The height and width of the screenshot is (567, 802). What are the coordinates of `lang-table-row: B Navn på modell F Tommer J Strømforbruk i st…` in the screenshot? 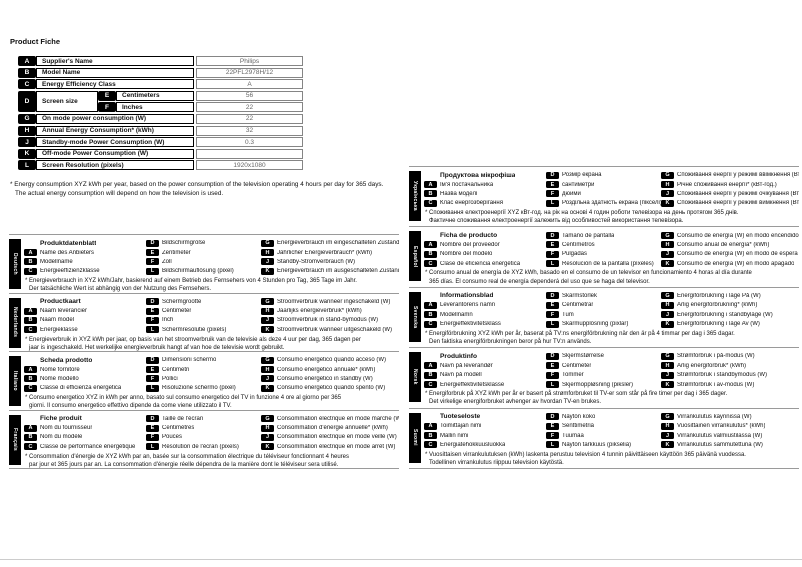 It's located at (611, 374).